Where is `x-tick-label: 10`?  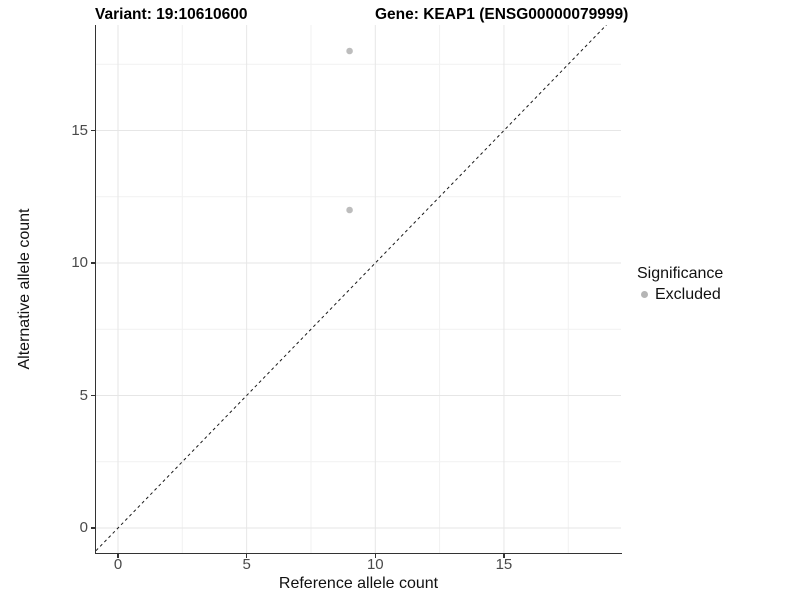
x-tick-label: 10 is located at coordinates (375, 564).